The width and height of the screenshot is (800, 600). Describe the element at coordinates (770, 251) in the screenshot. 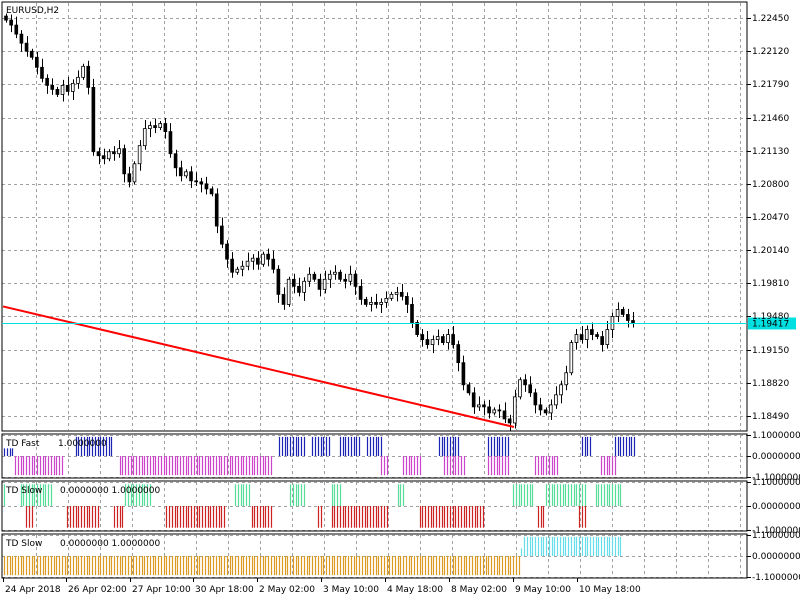

I see `price-tick-label: 1.20140` at that location.